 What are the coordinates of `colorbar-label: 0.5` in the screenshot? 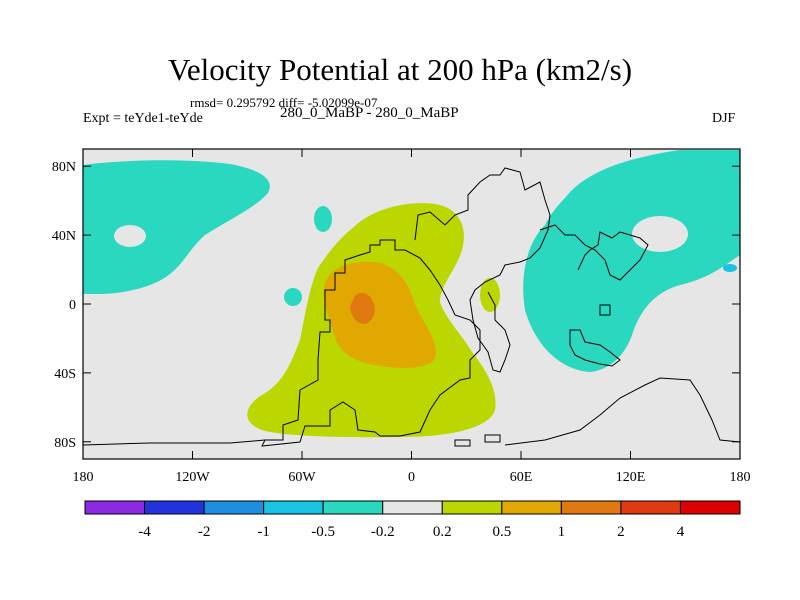 It's located at (501, 532).